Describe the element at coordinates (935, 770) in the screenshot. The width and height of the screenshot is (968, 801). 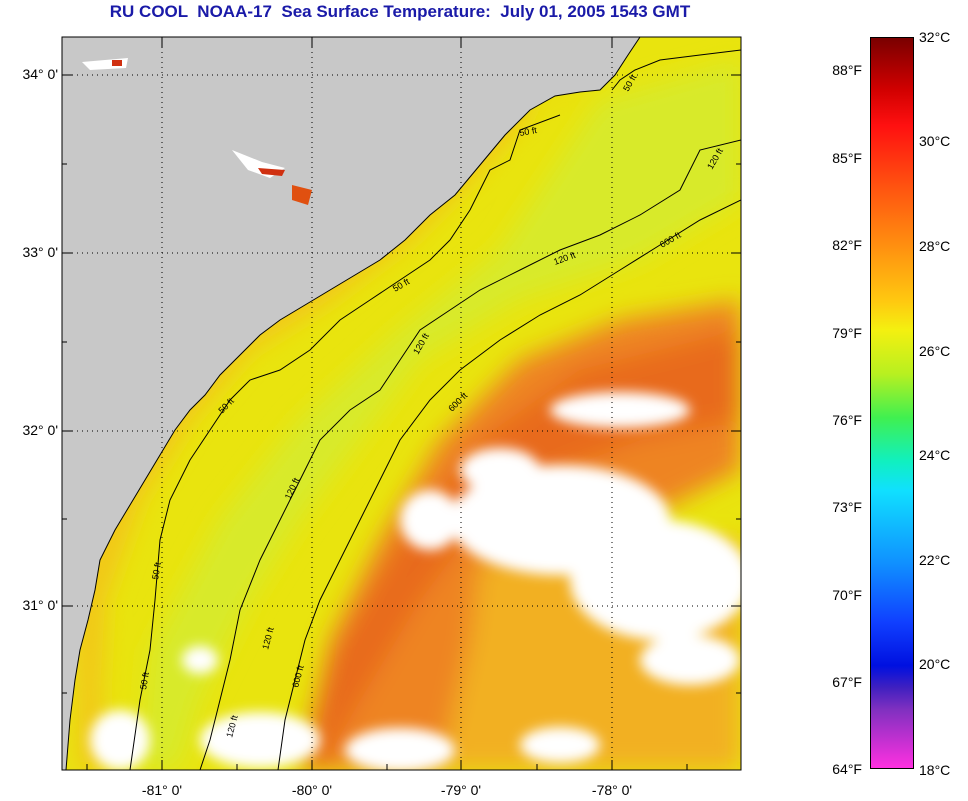
I see `celsius-label: 18°C` at that location.